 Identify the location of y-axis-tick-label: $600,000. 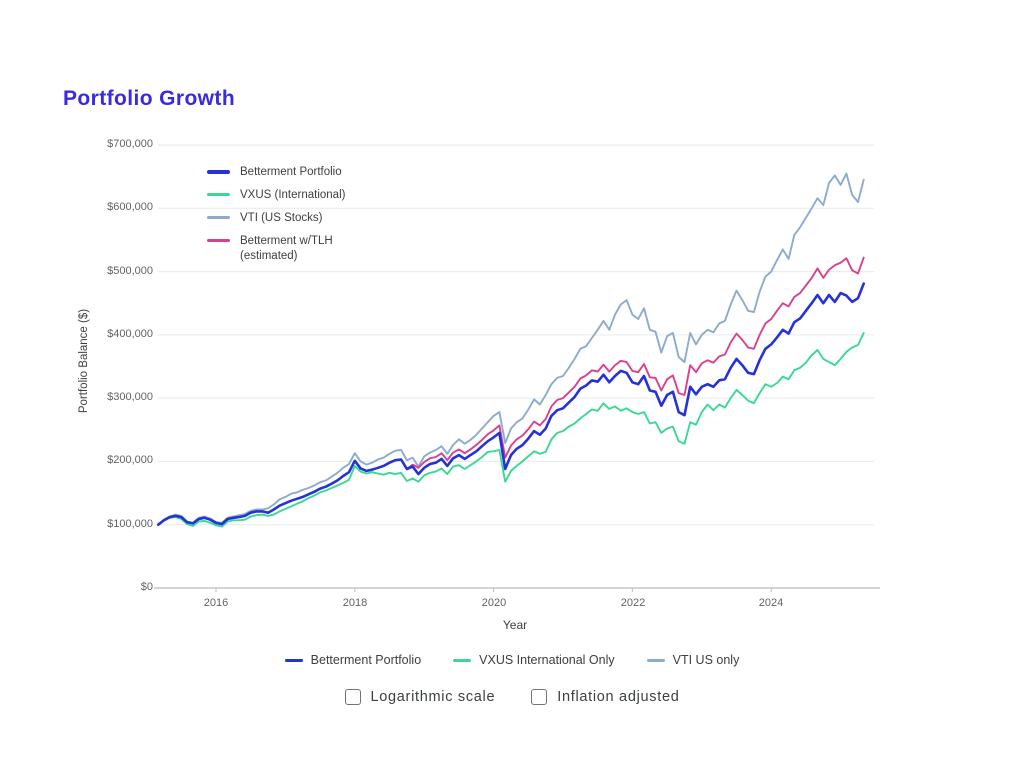
(130, 207).